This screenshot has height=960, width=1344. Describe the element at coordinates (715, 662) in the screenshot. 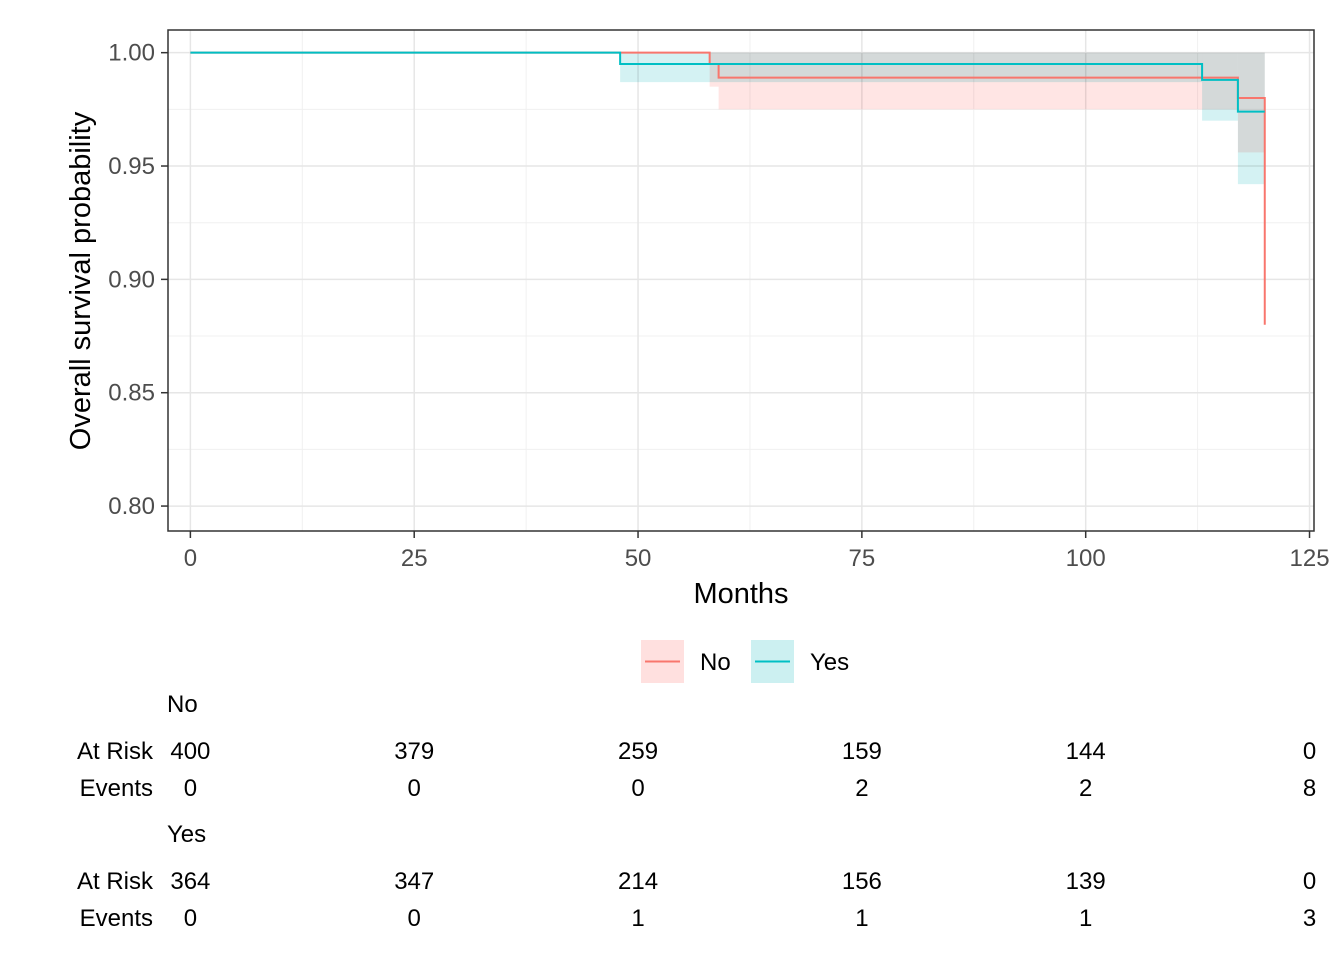

I see `legend-label-no: No` at that location.